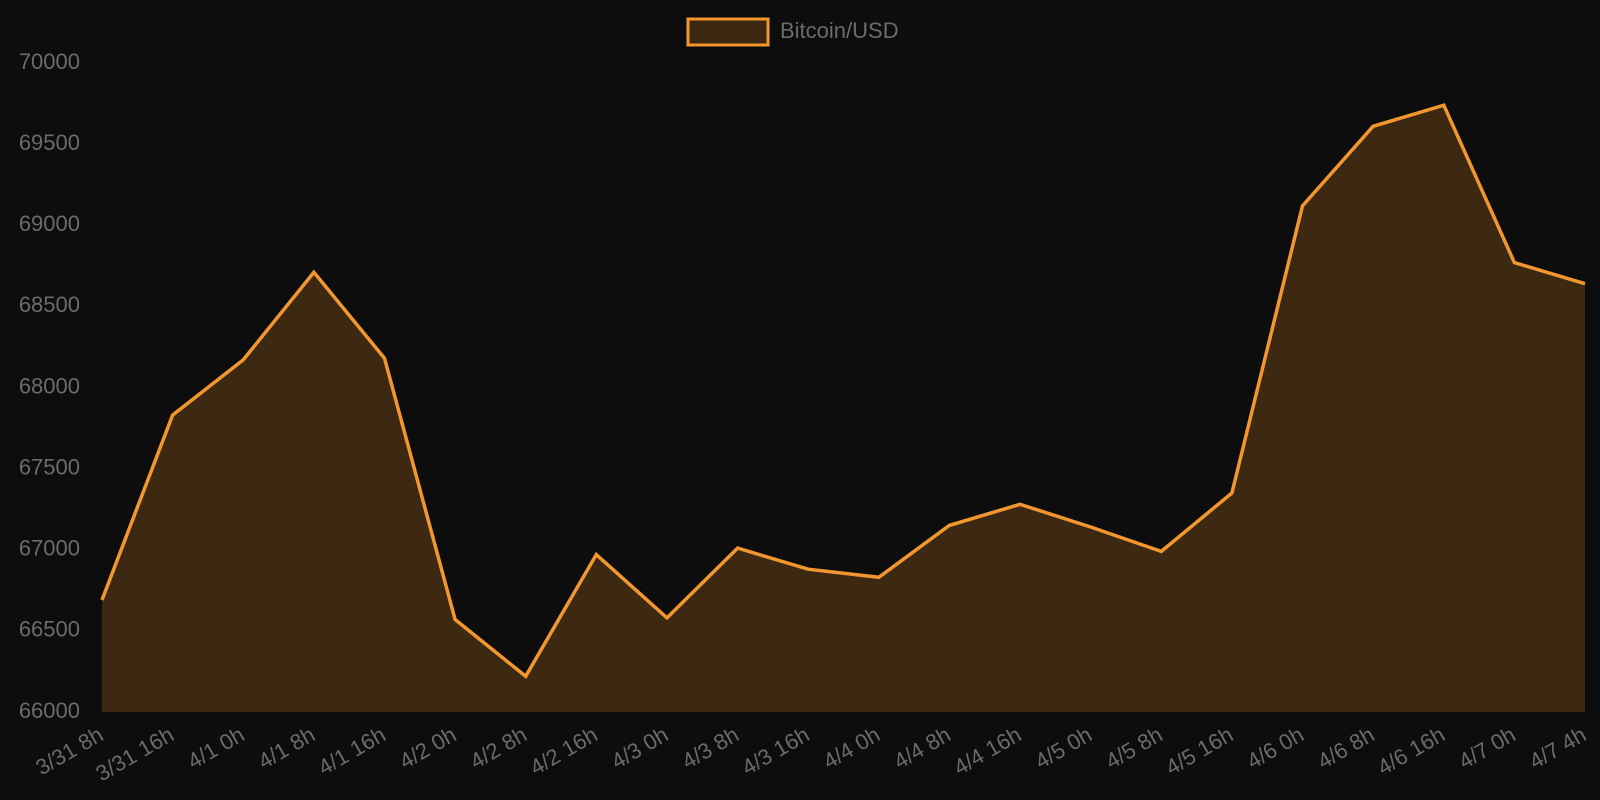  Describe the element at coordinates (49, 142) in the screenshot. I see `y-tick-label: 69500` at that location.